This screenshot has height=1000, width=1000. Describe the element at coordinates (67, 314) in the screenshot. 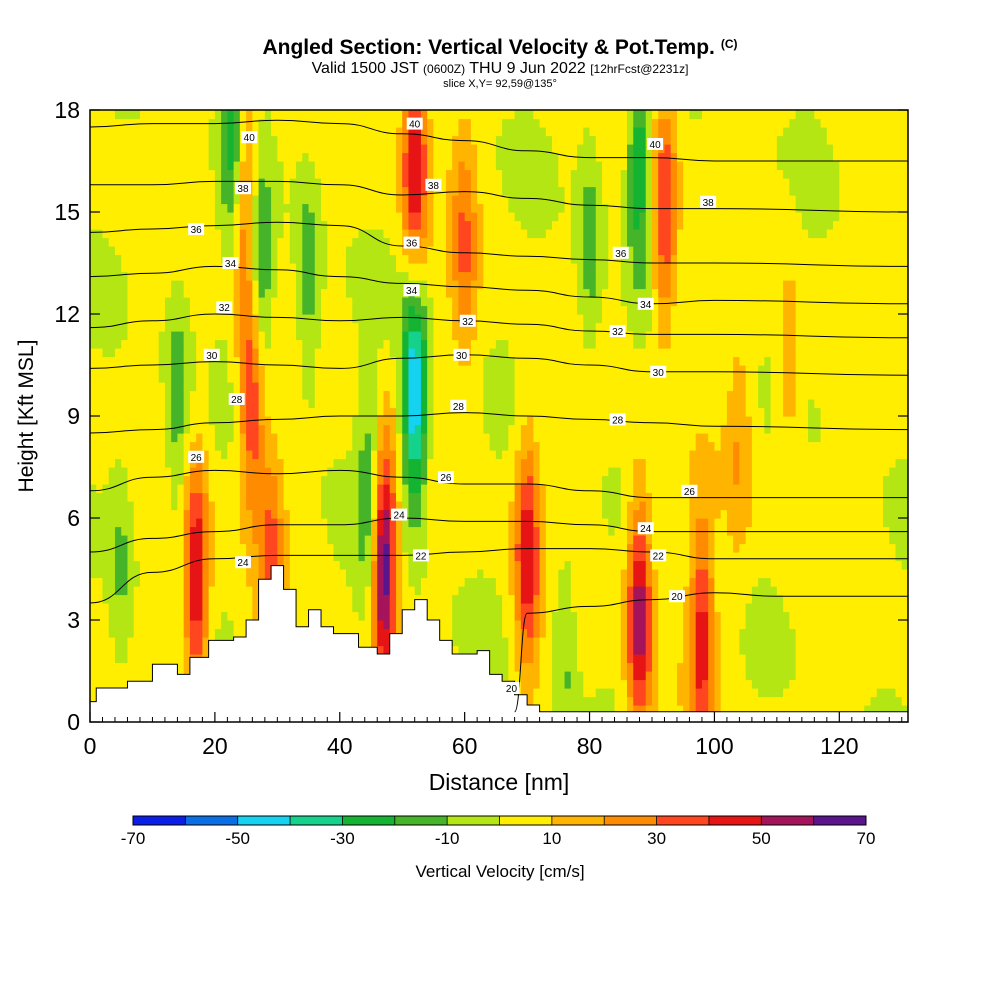

I see `y-tick-label: 12` at that location.